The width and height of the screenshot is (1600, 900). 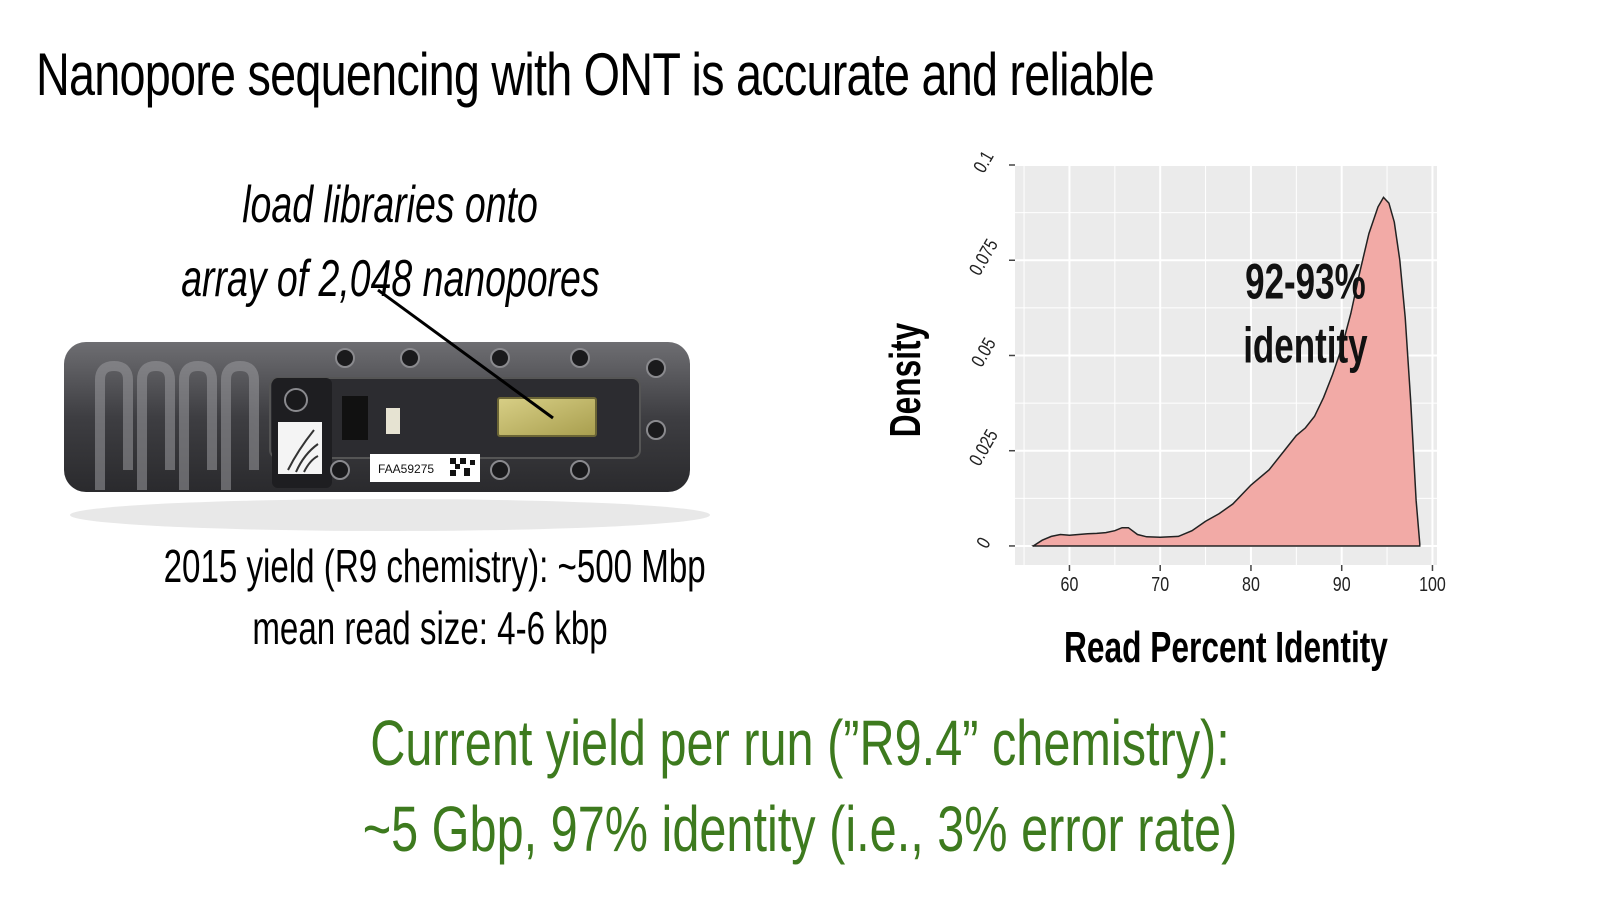 I want to click on y-tick-label: 0.025, so click(x=983, y=447).